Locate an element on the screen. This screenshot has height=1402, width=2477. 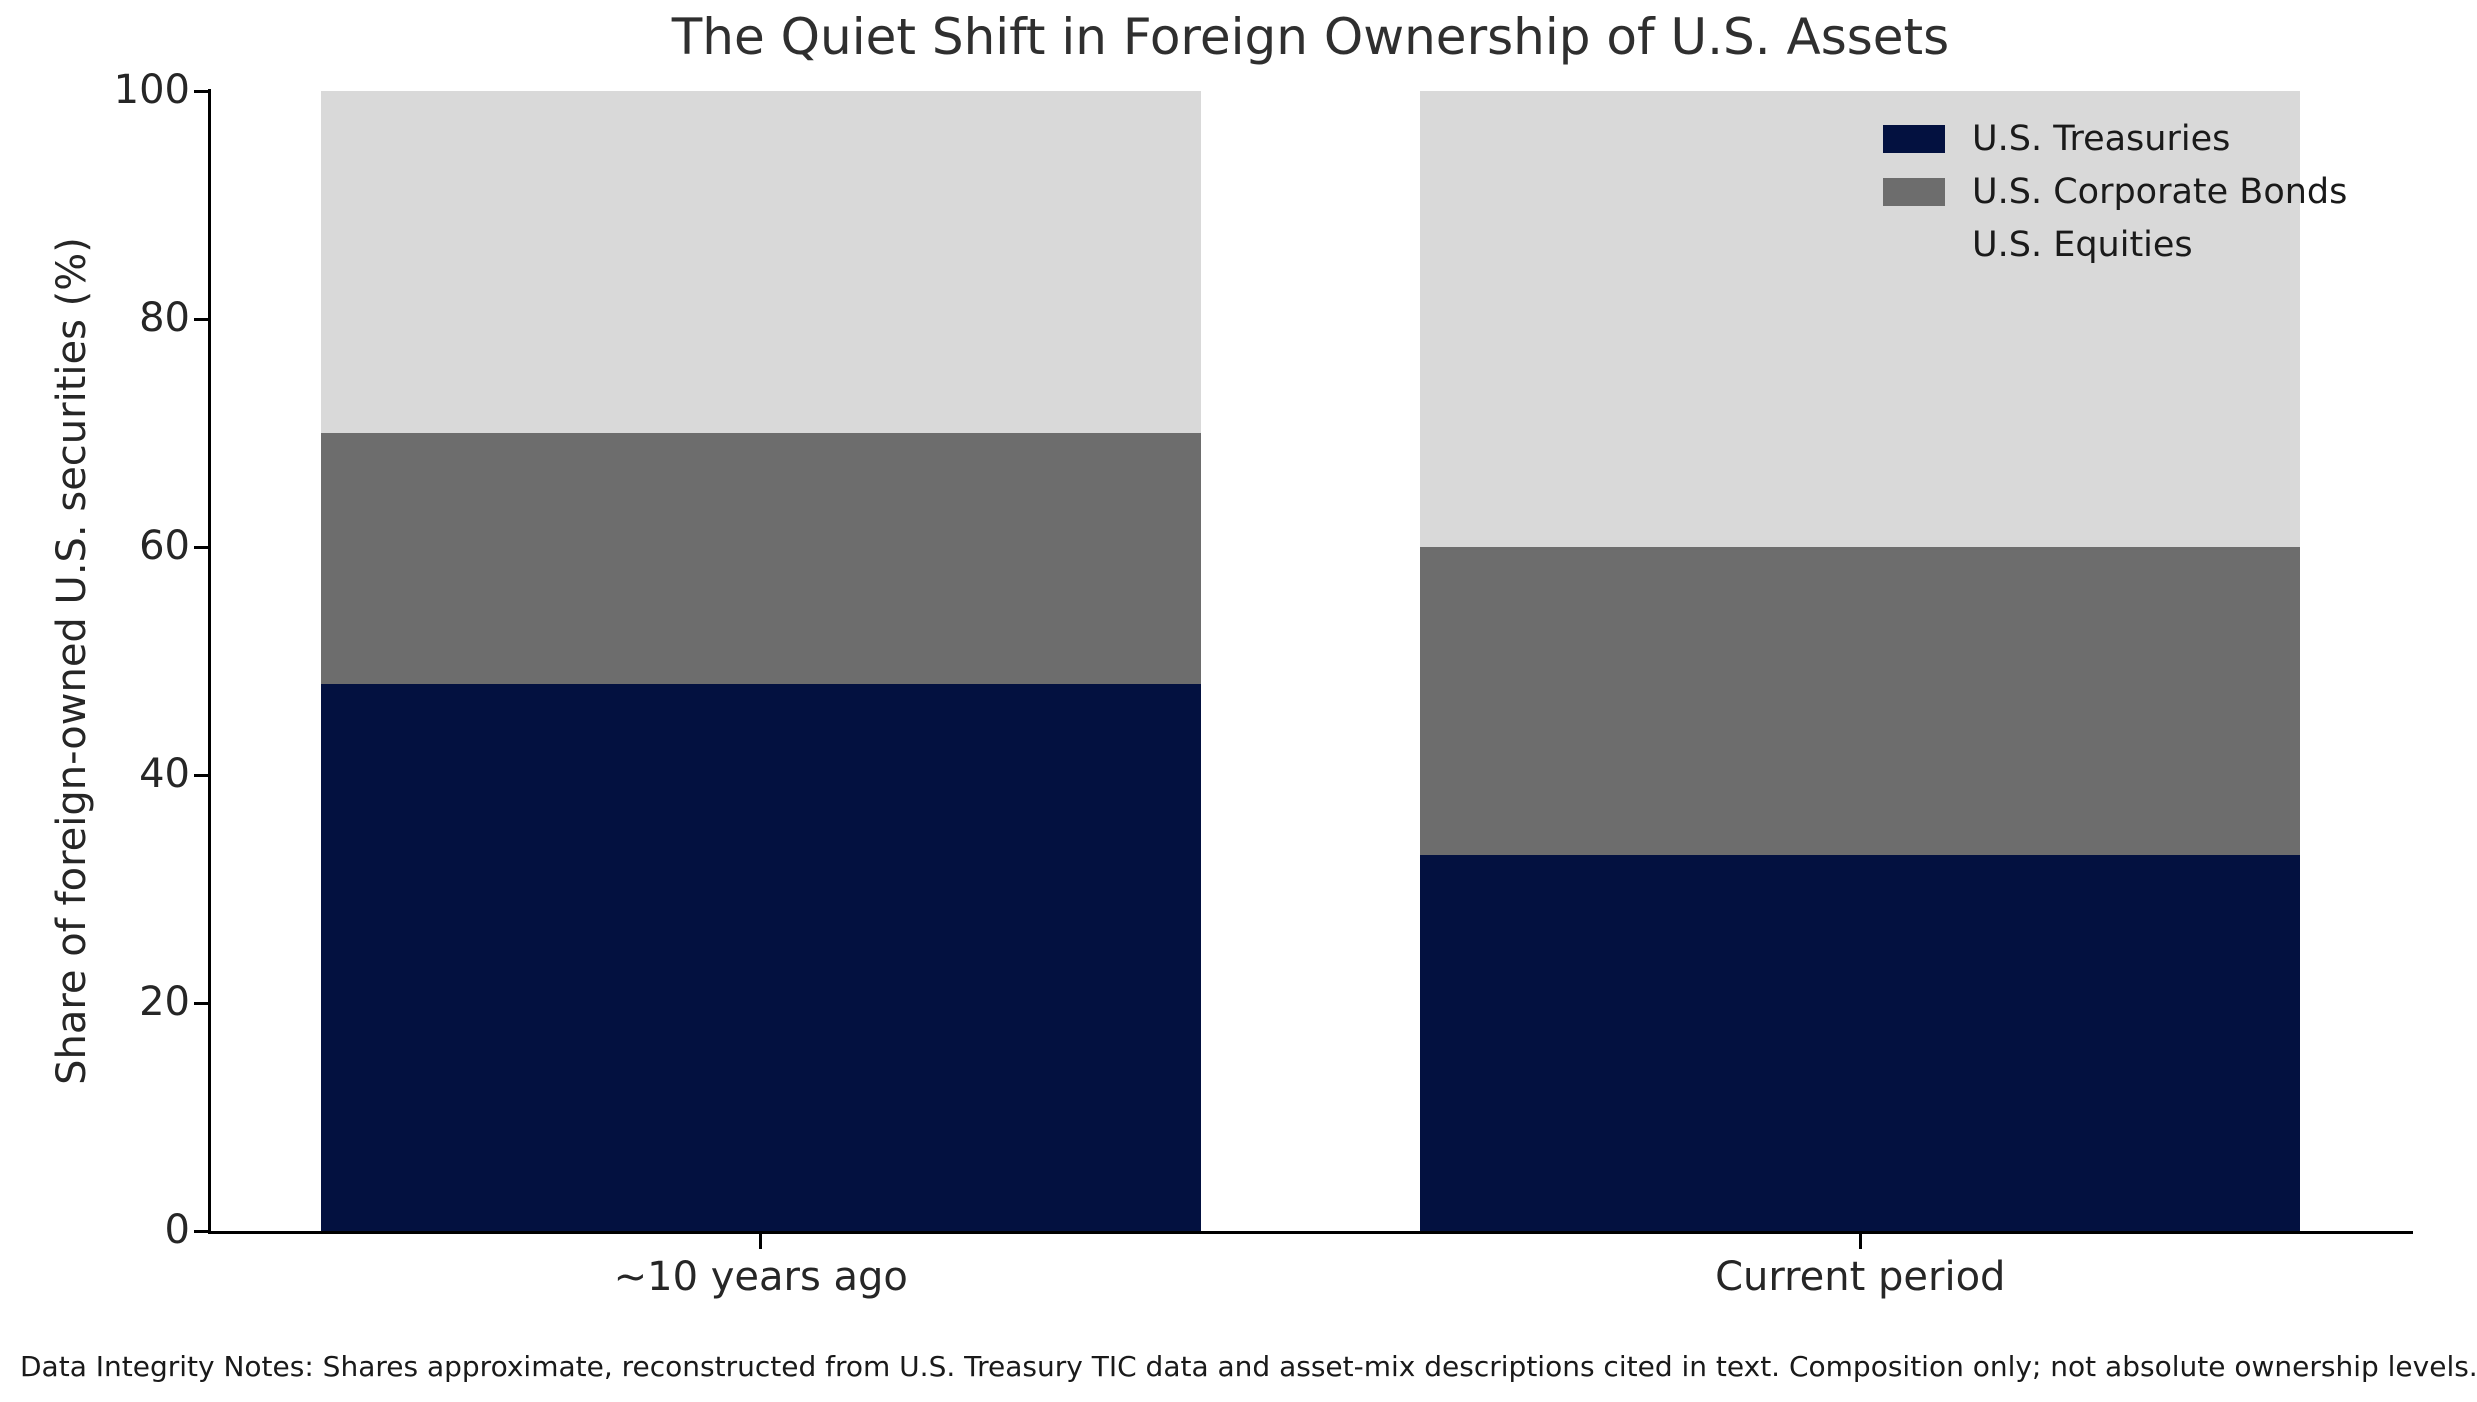
y-tick-label-40: 40 is located at coordinates (164, 774).